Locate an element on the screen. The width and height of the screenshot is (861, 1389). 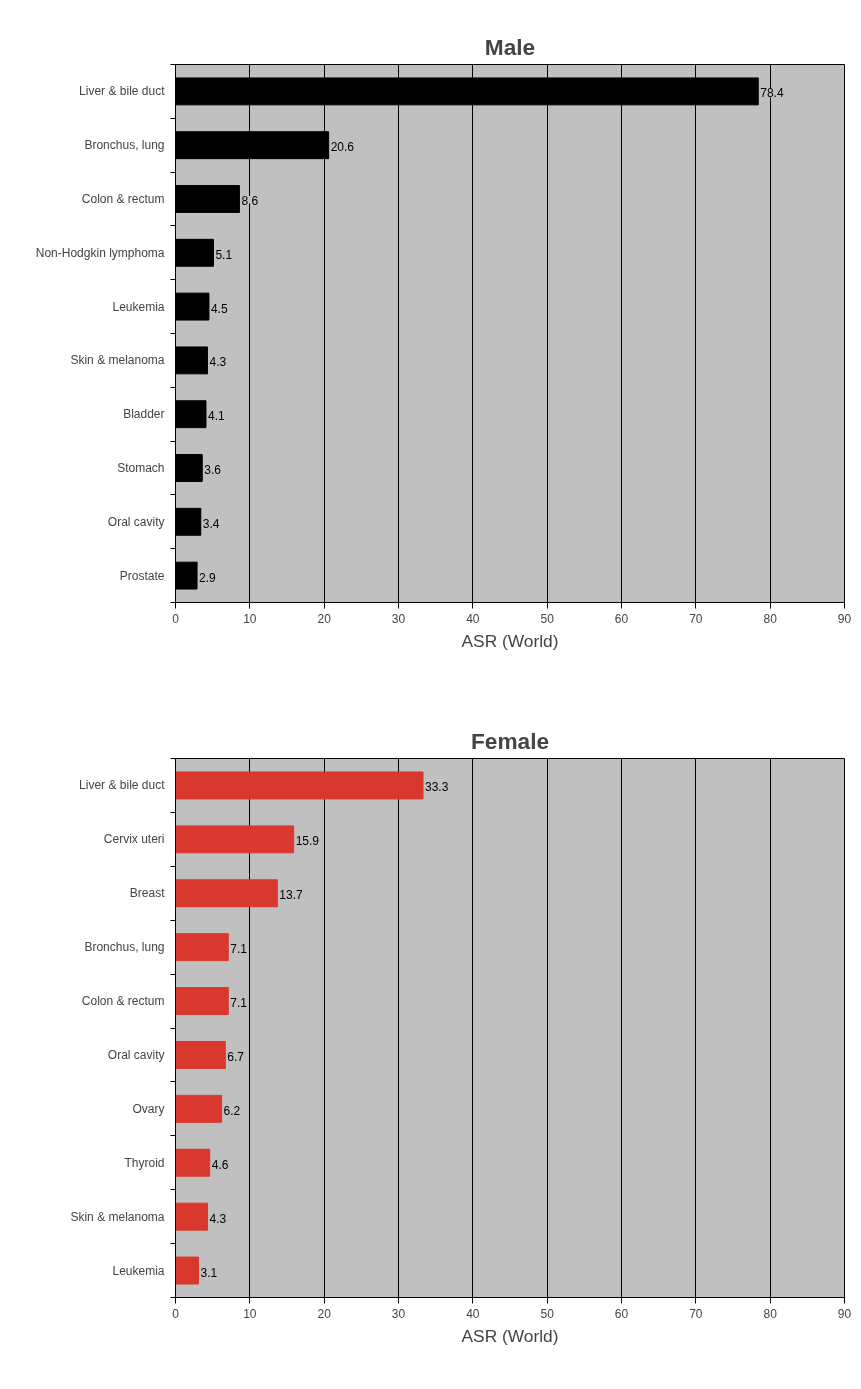
data-label: 3.4 is located at coordinates (211, 523).